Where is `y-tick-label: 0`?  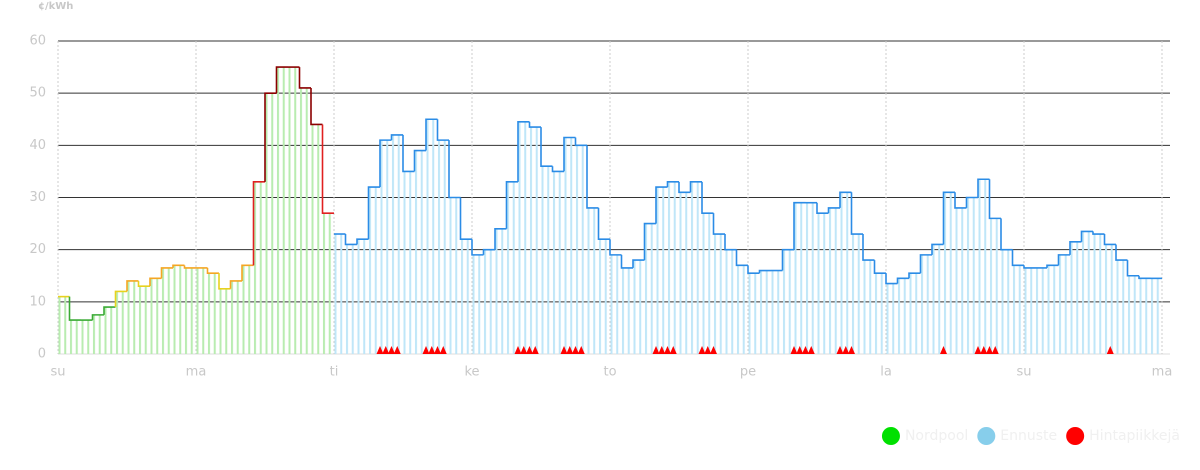 y-tick-label: 0 is located at coordinates (42, 354).